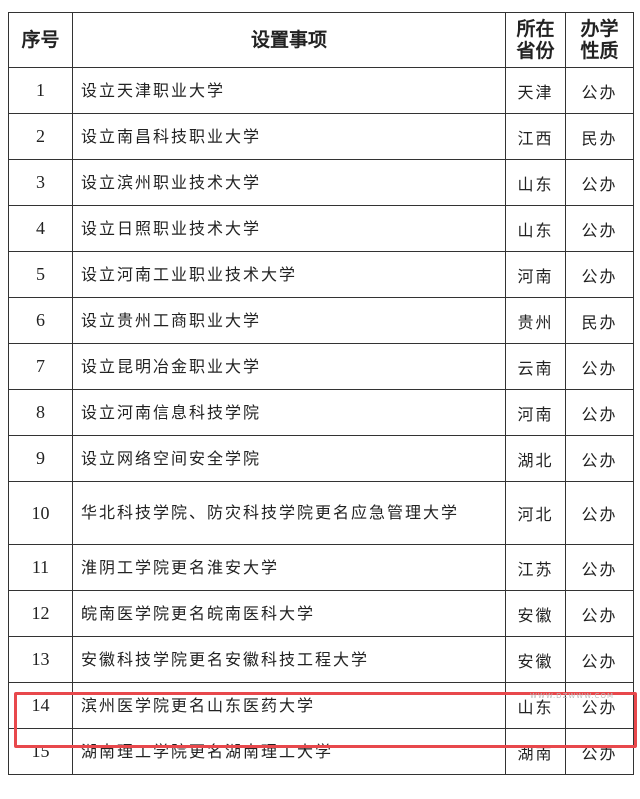  I want to click on table-row: 4 设立日照职业技术大学 山东 公办, so click(321, 228).